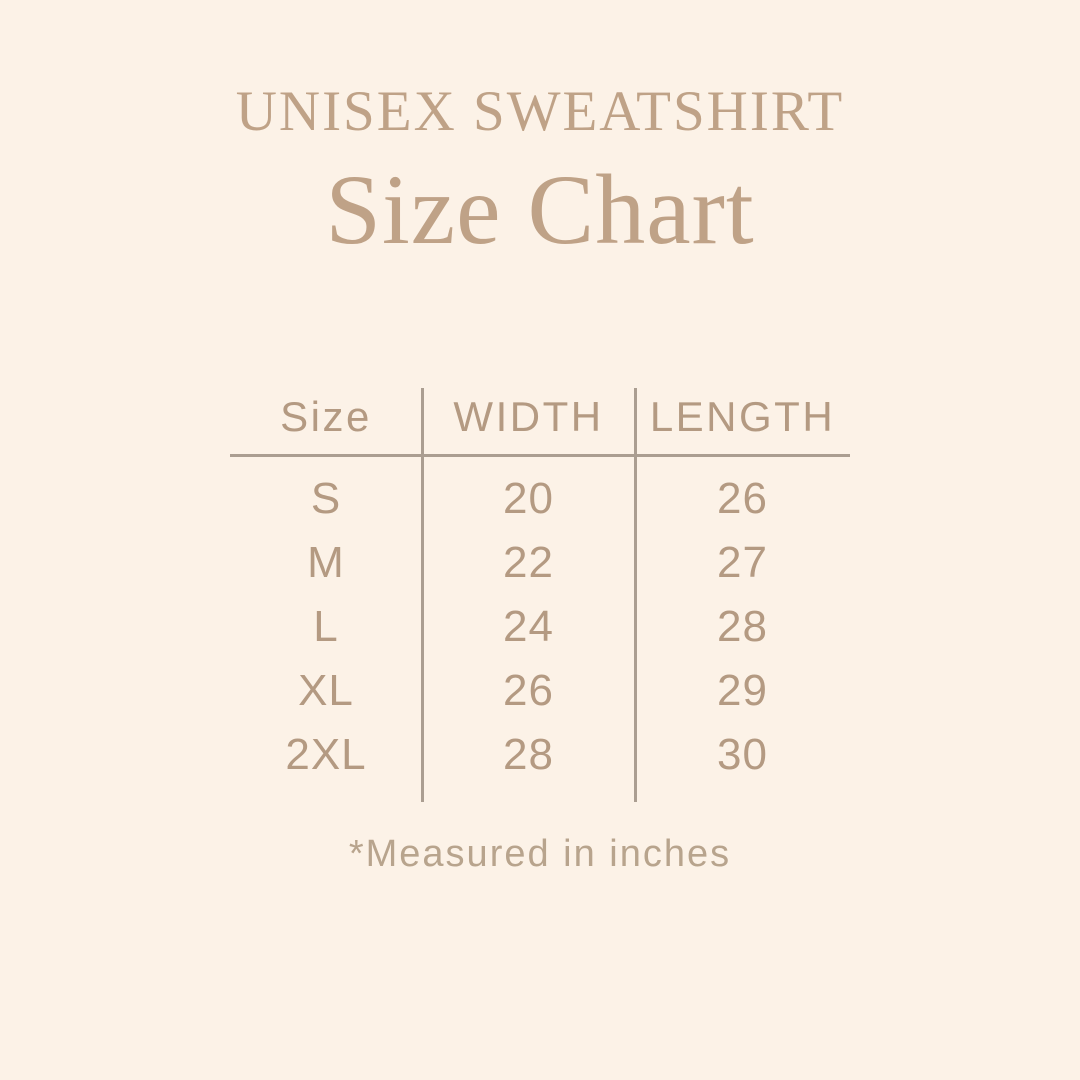  Describe the element at coordinates (528, 416) in the screenshot. I see `header-cell-width: WIDTH` at that location.